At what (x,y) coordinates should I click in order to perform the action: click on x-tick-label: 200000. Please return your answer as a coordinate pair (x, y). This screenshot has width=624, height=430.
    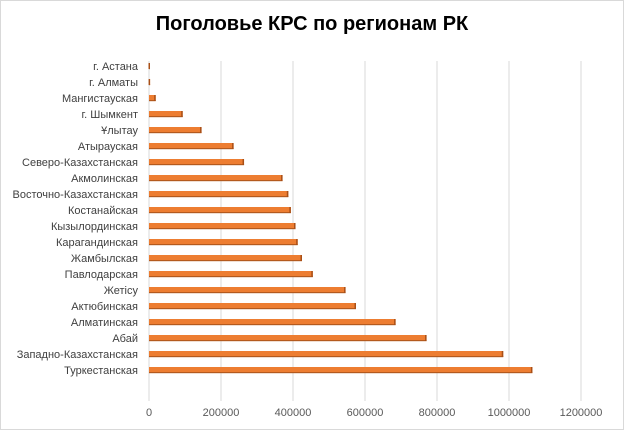
    Looking at the image, I should click on (221, 413).